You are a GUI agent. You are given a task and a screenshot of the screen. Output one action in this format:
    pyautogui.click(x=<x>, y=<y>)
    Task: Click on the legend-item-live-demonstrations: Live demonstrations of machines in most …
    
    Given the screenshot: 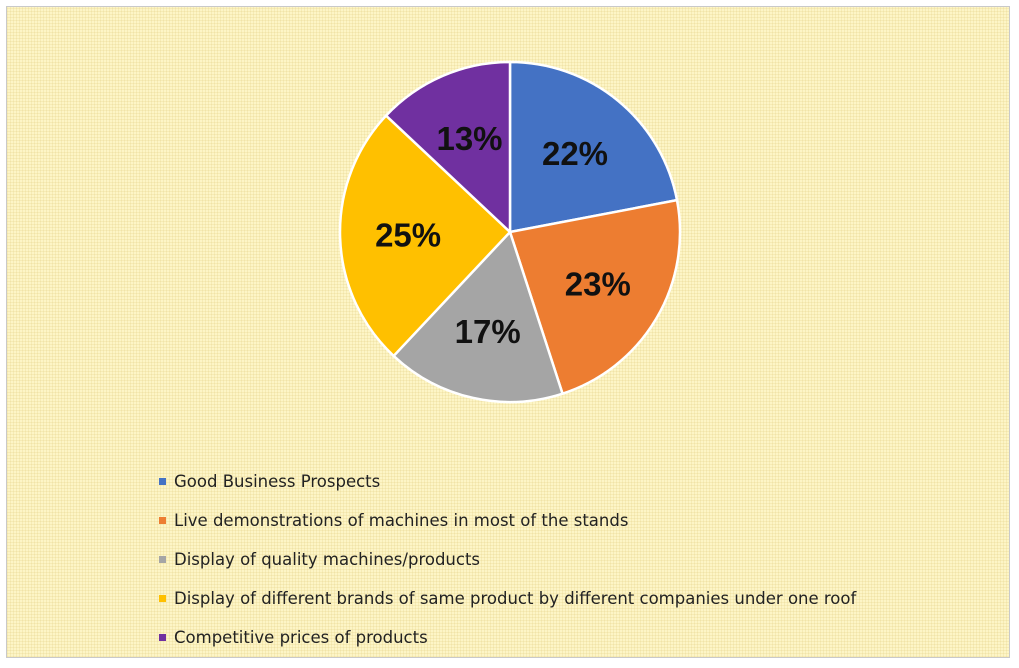 What is the action you would take?
    pyautogui.click(x=507, y=520)
    